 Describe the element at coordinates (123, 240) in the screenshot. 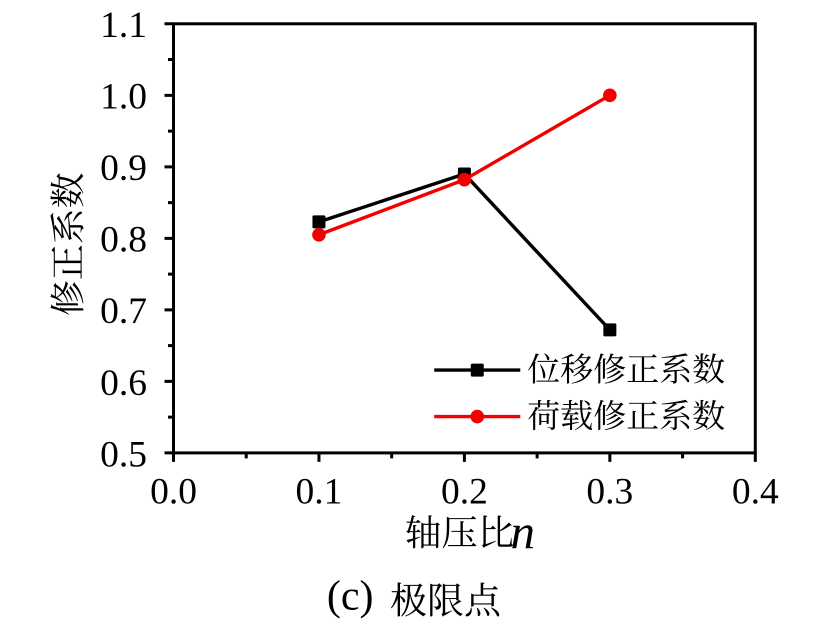

I see `svg-text: 0.8` at that location.